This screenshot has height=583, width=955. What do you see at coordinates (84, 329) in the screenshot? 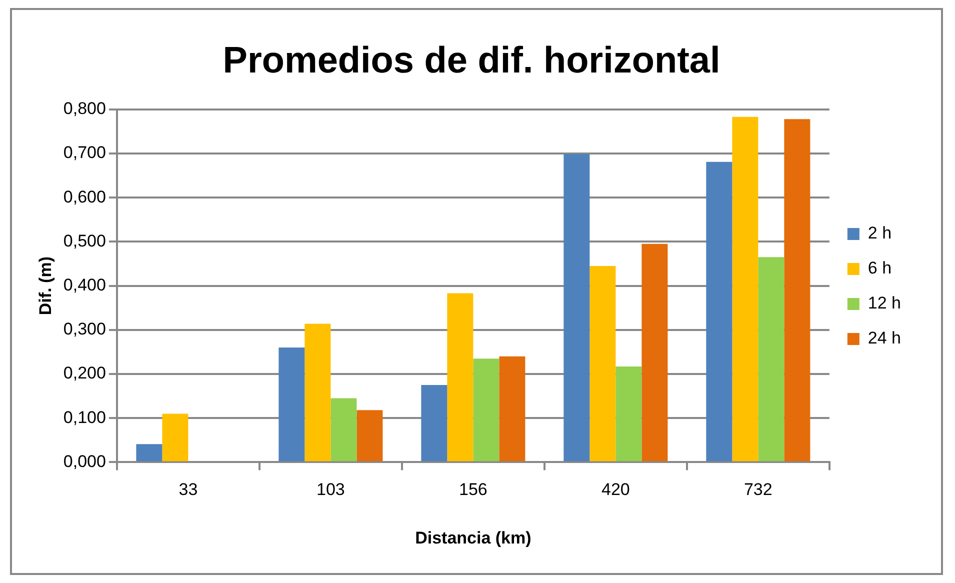
I see `y-tick-label: 0,300` at bounding box center [84, 329].